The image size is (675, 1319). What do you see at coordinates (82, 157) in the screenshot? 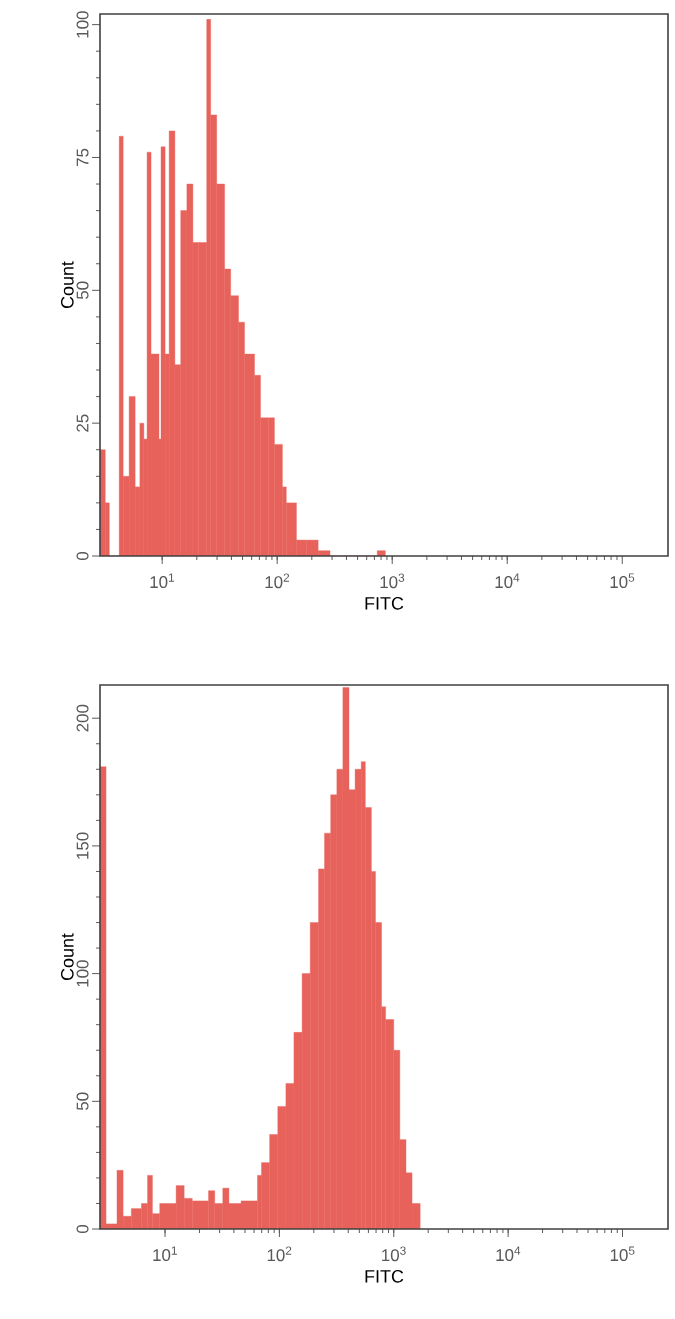
I see `y-tick-label: 75` at bounding box center [82, 157].